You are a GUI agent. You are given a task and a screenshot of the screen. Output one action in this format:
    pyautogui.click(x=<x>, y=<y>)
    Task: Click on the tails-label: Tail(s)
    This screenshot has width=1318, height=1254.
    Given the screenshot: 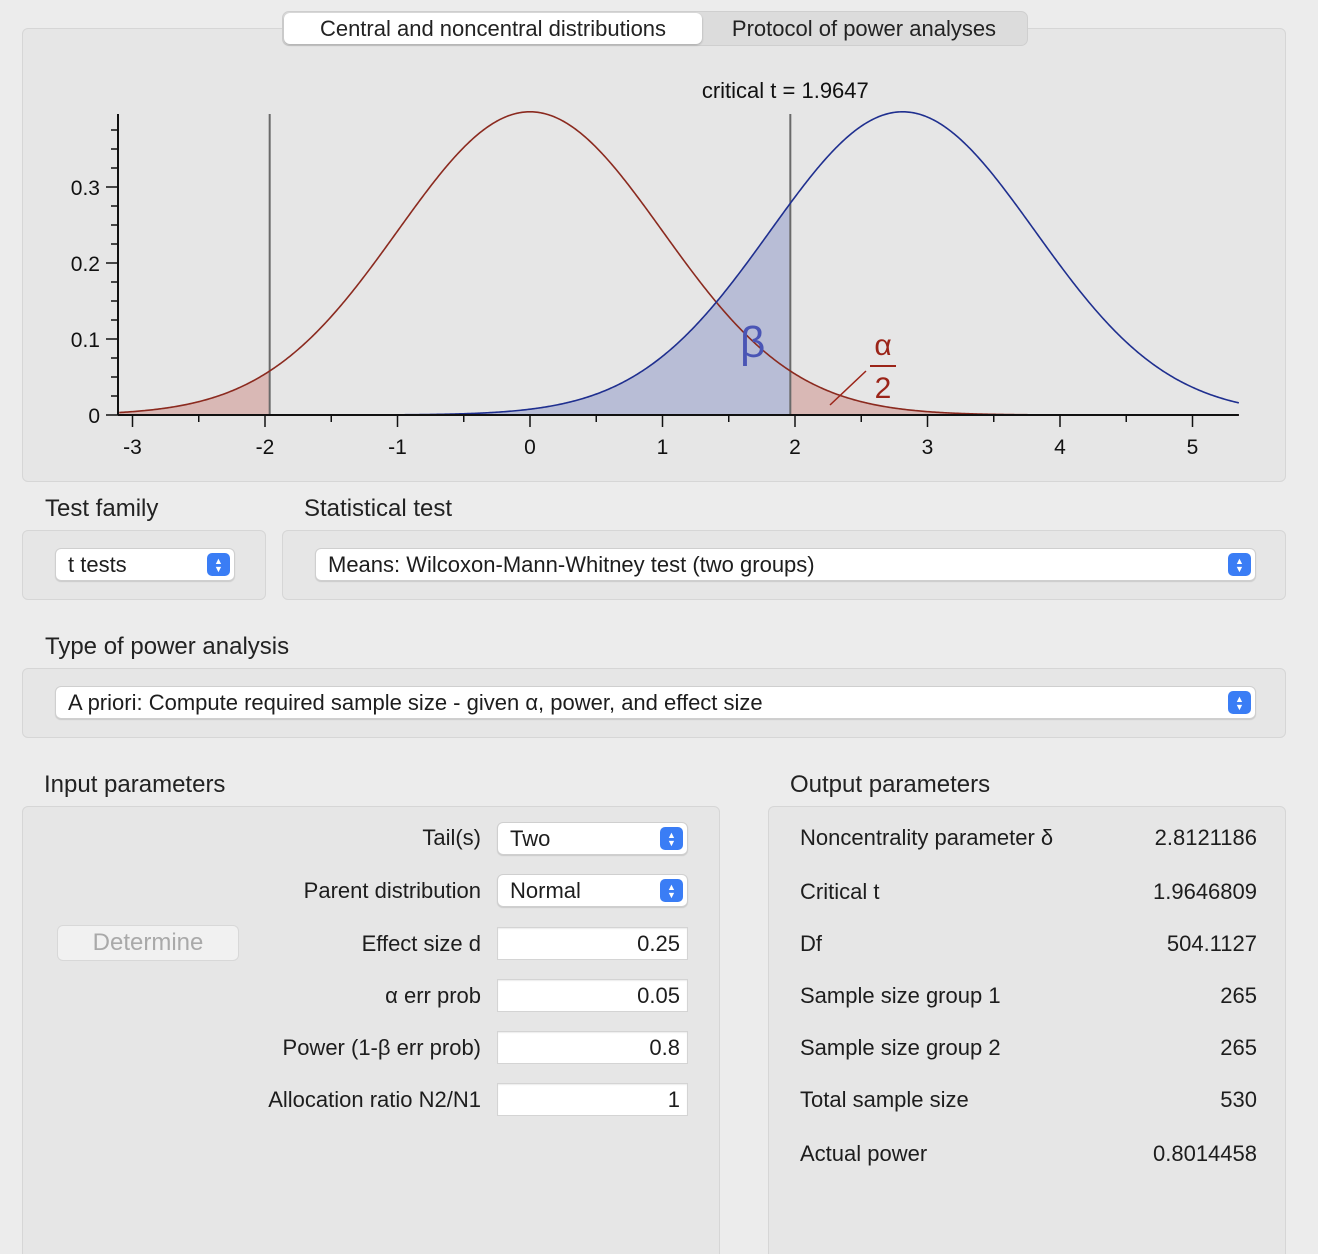 What is the action you would take?
    pyautogui.click(x=451, y=837)
    